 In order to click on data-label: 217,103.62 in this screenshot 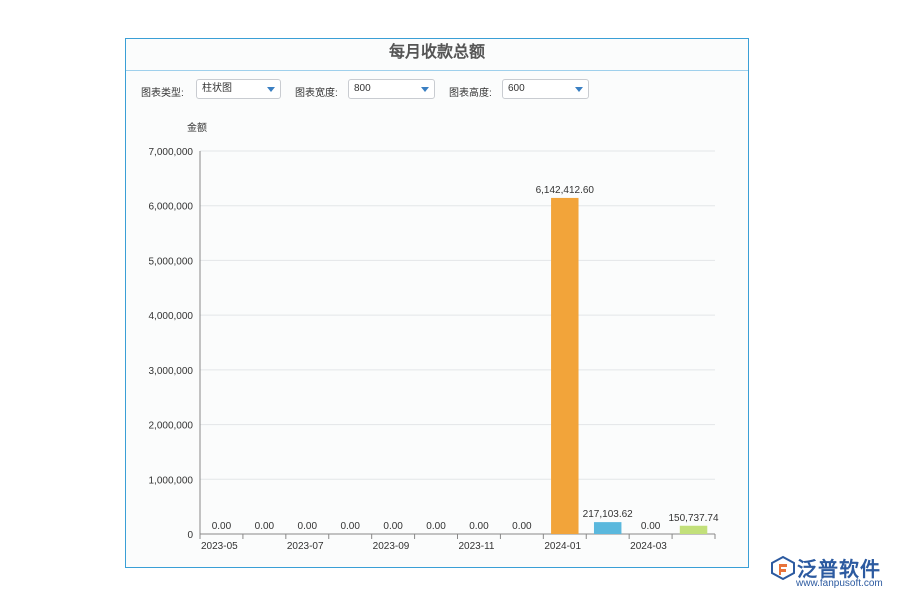, I will do `click(608, 514)`.